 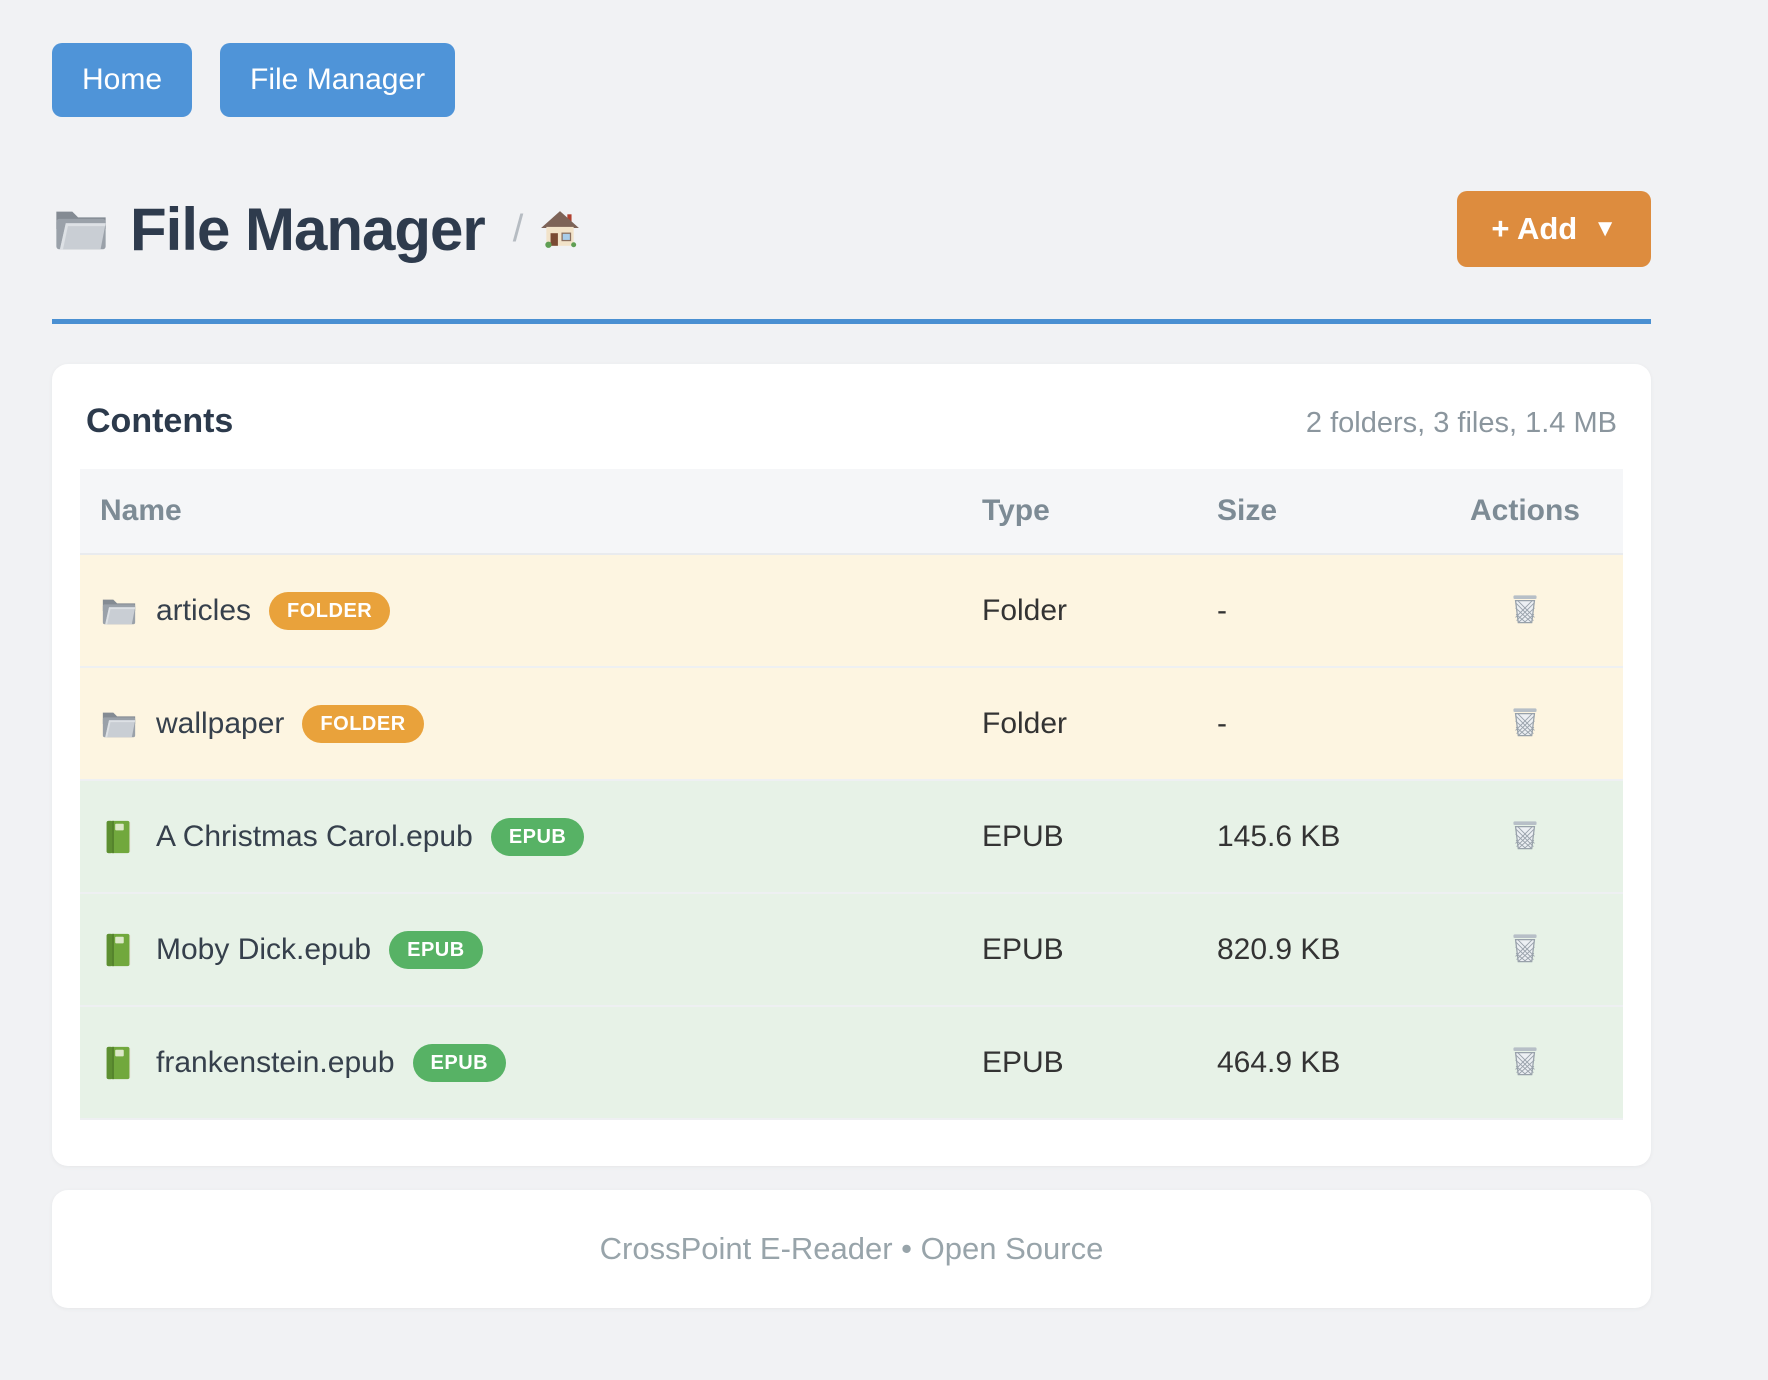 I want to click on table-row: frankenstein.epub EPUB EPUB 464.9 KB, so click(x=851, y=1063).